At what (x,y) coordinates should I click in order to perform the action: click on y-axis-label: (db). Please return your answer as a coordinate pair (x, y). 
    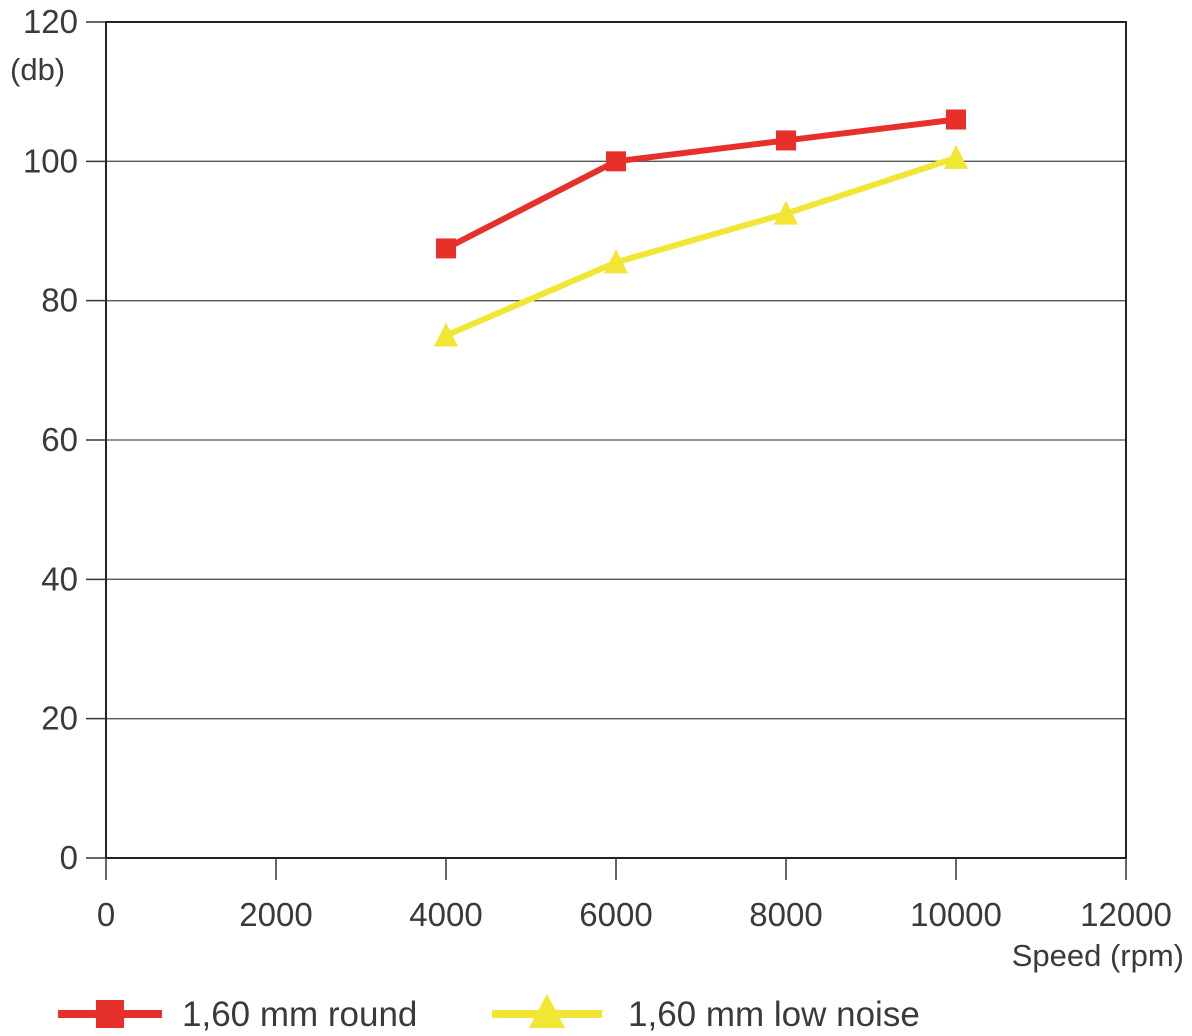
    Looking at the image, I should click on (37, 69).